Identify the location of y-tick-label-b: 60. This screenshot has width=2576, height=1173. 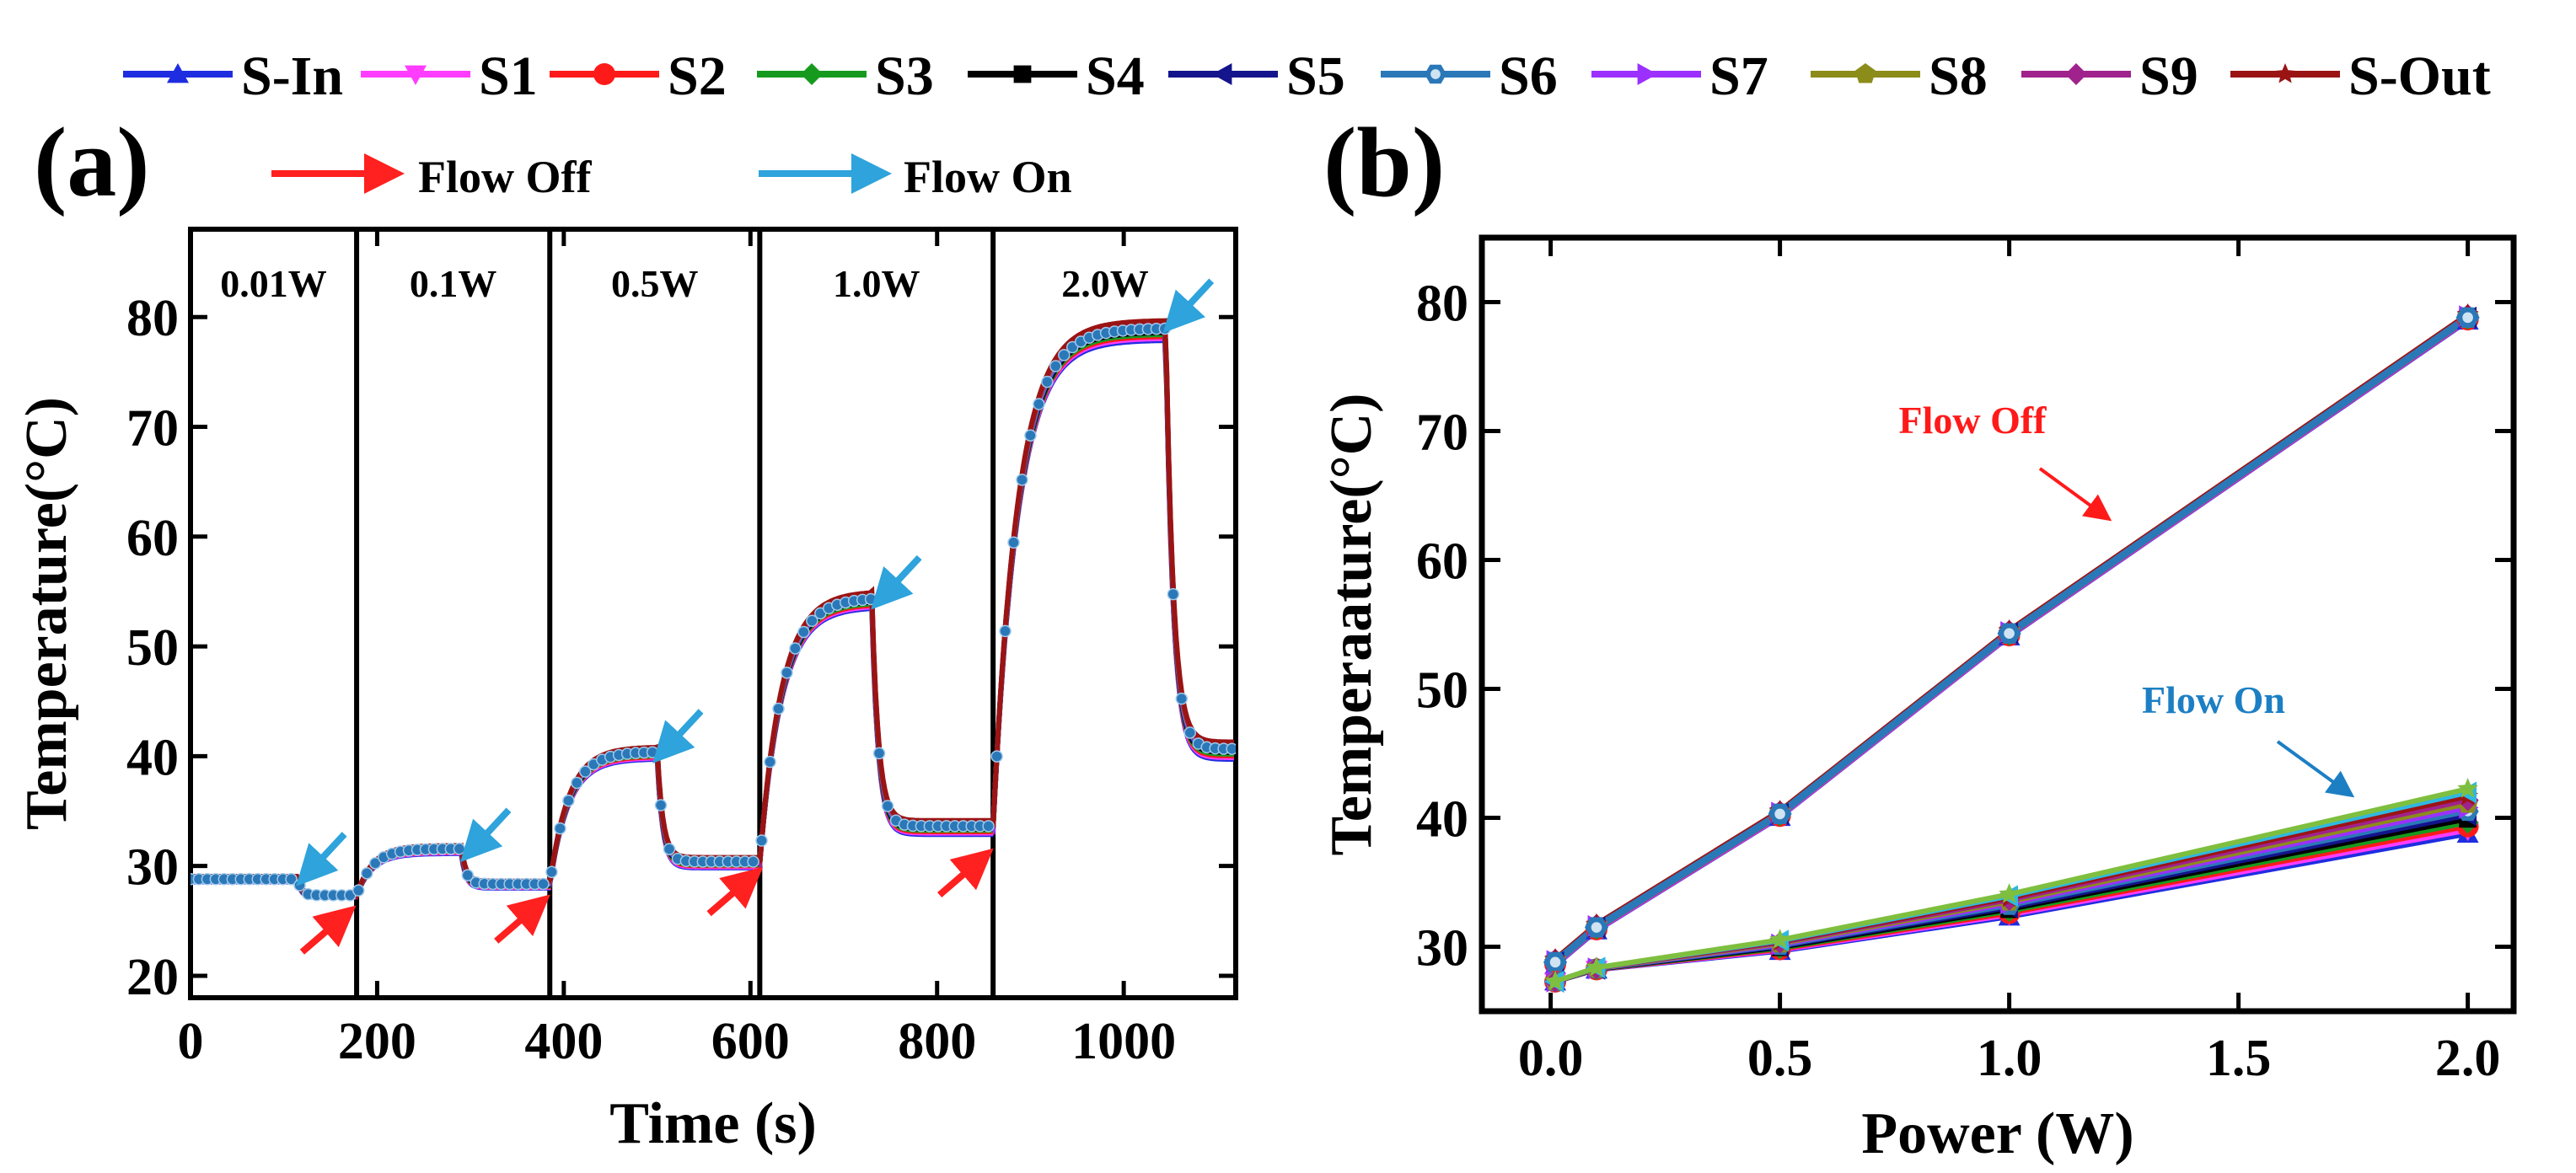
(1442, 562).